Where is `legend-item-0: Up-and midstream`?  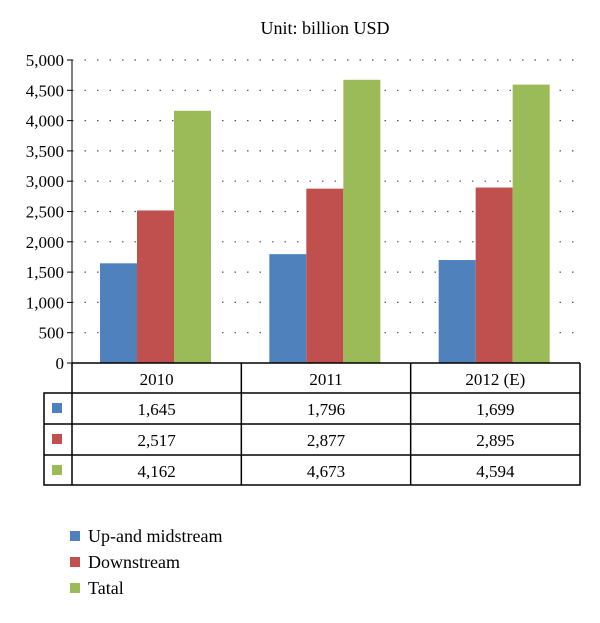
legend-item-0: Up-and midstream is located at coordinates (146, 536).